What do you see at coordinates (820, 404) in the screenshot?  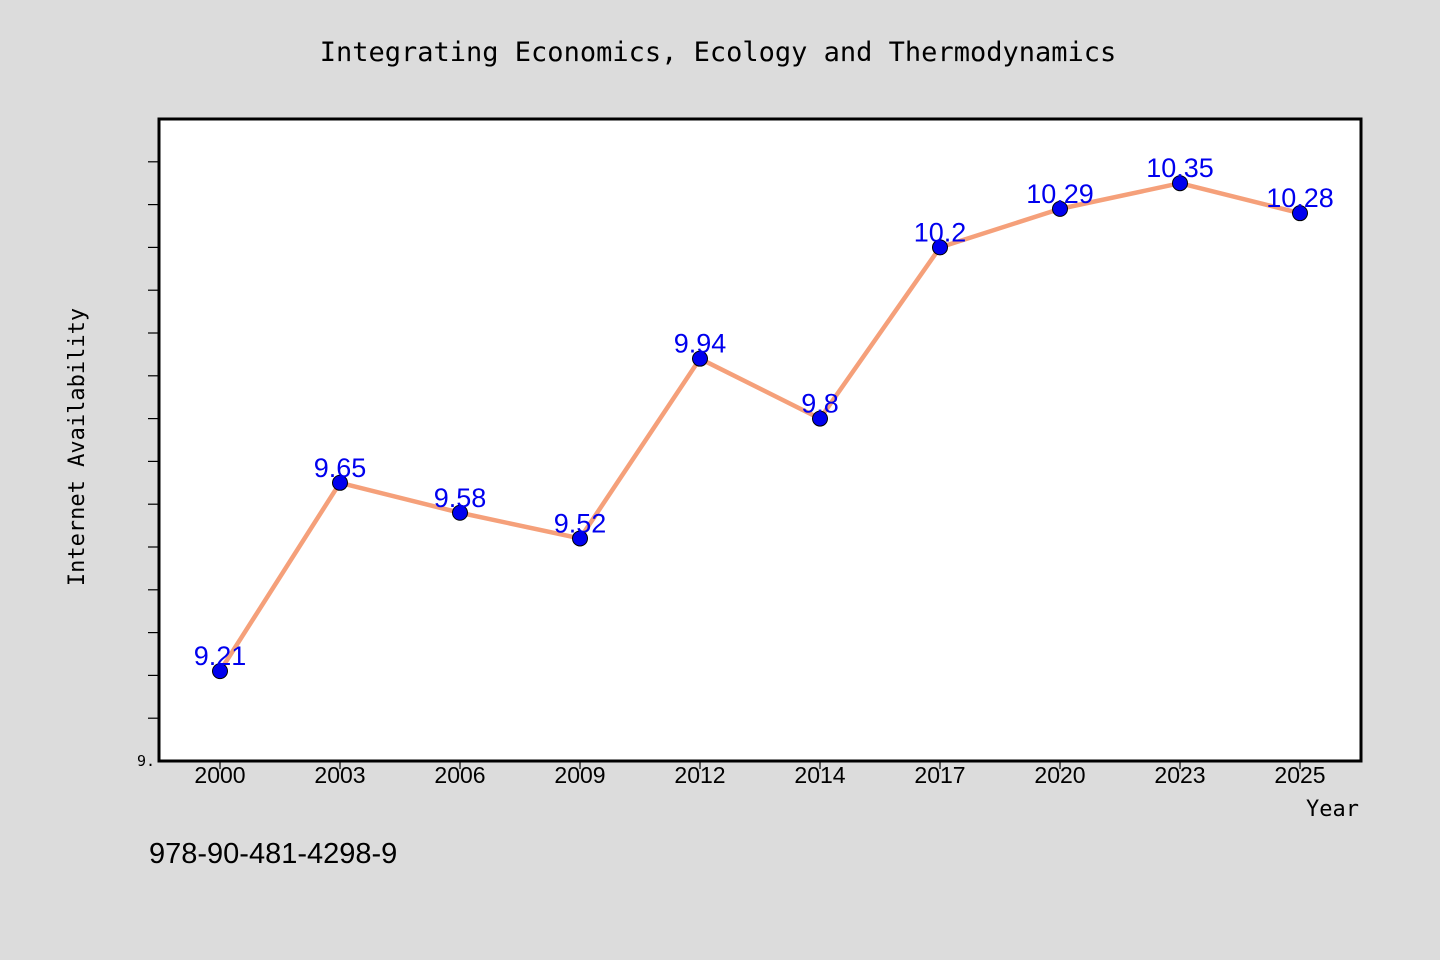 I see `data-label: 9.8` at bounding box center [820, 404].